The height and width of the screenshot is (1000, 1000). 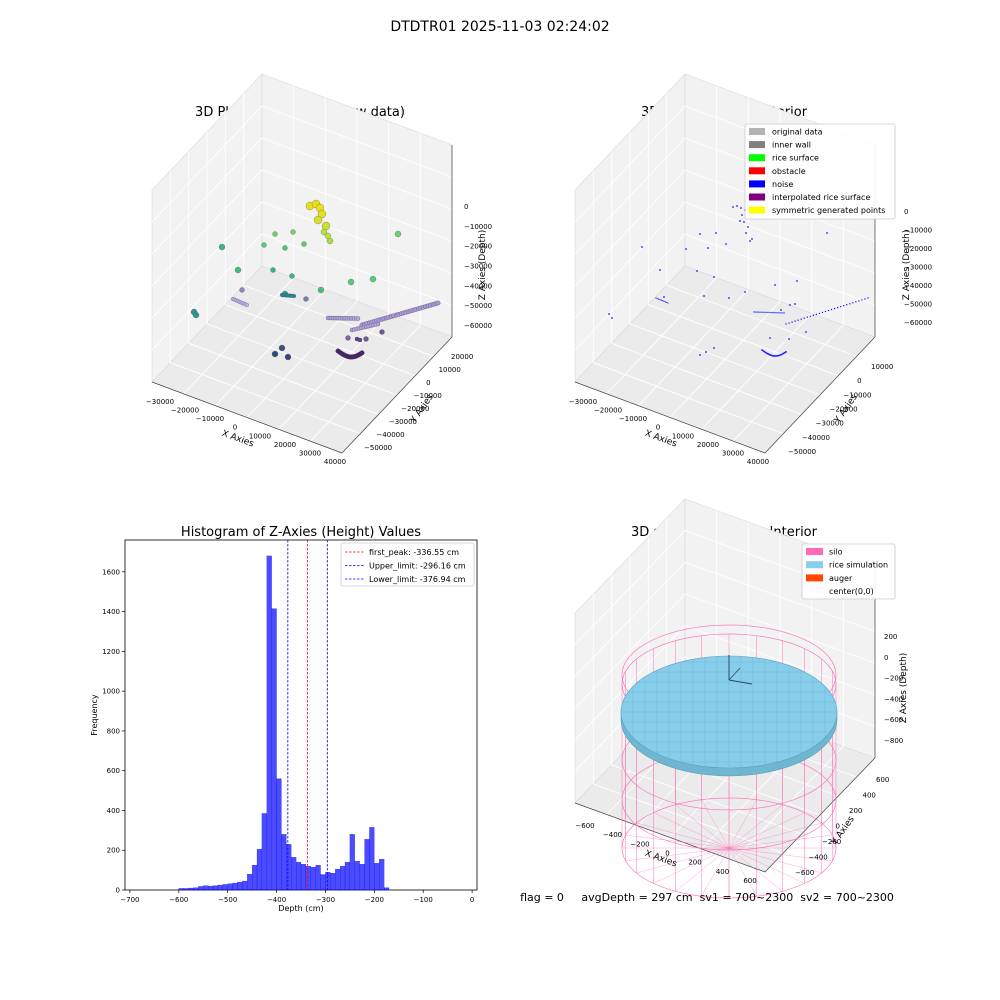 What do you see at coordinates (791, 145) in the screenshot?
I see `classify-legend-label: inner wall` at bounding box center [791, 145].